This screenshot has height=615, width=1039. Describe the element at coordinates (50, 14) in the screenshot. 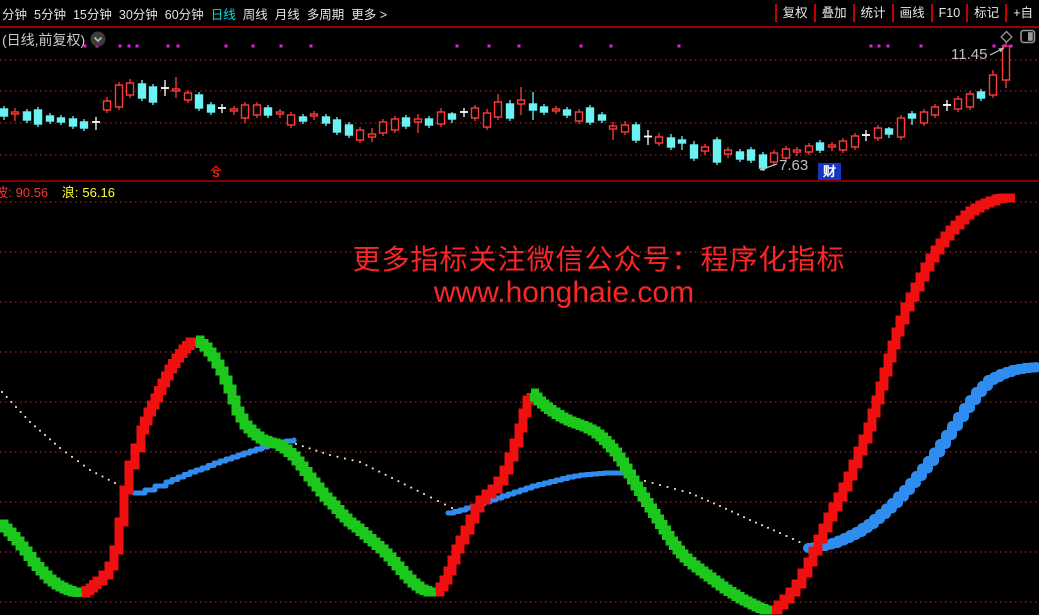

I see `period-tab: 5分钟` at that location.